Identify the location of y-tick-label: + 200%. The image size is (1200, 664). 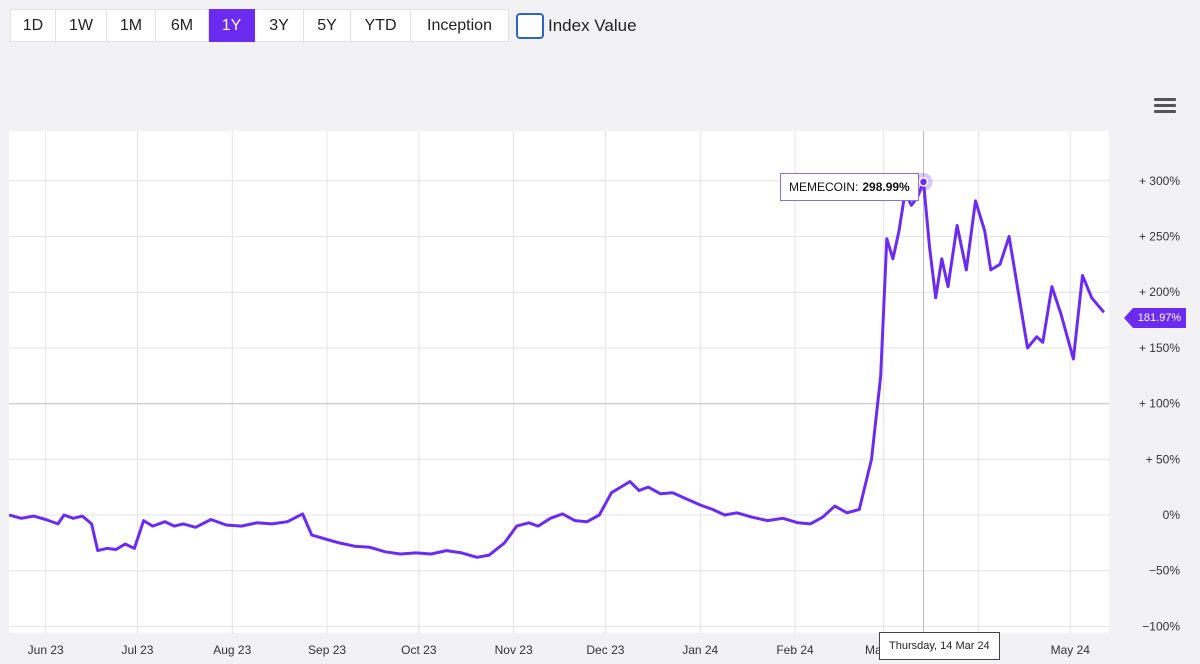
(1159, 292).